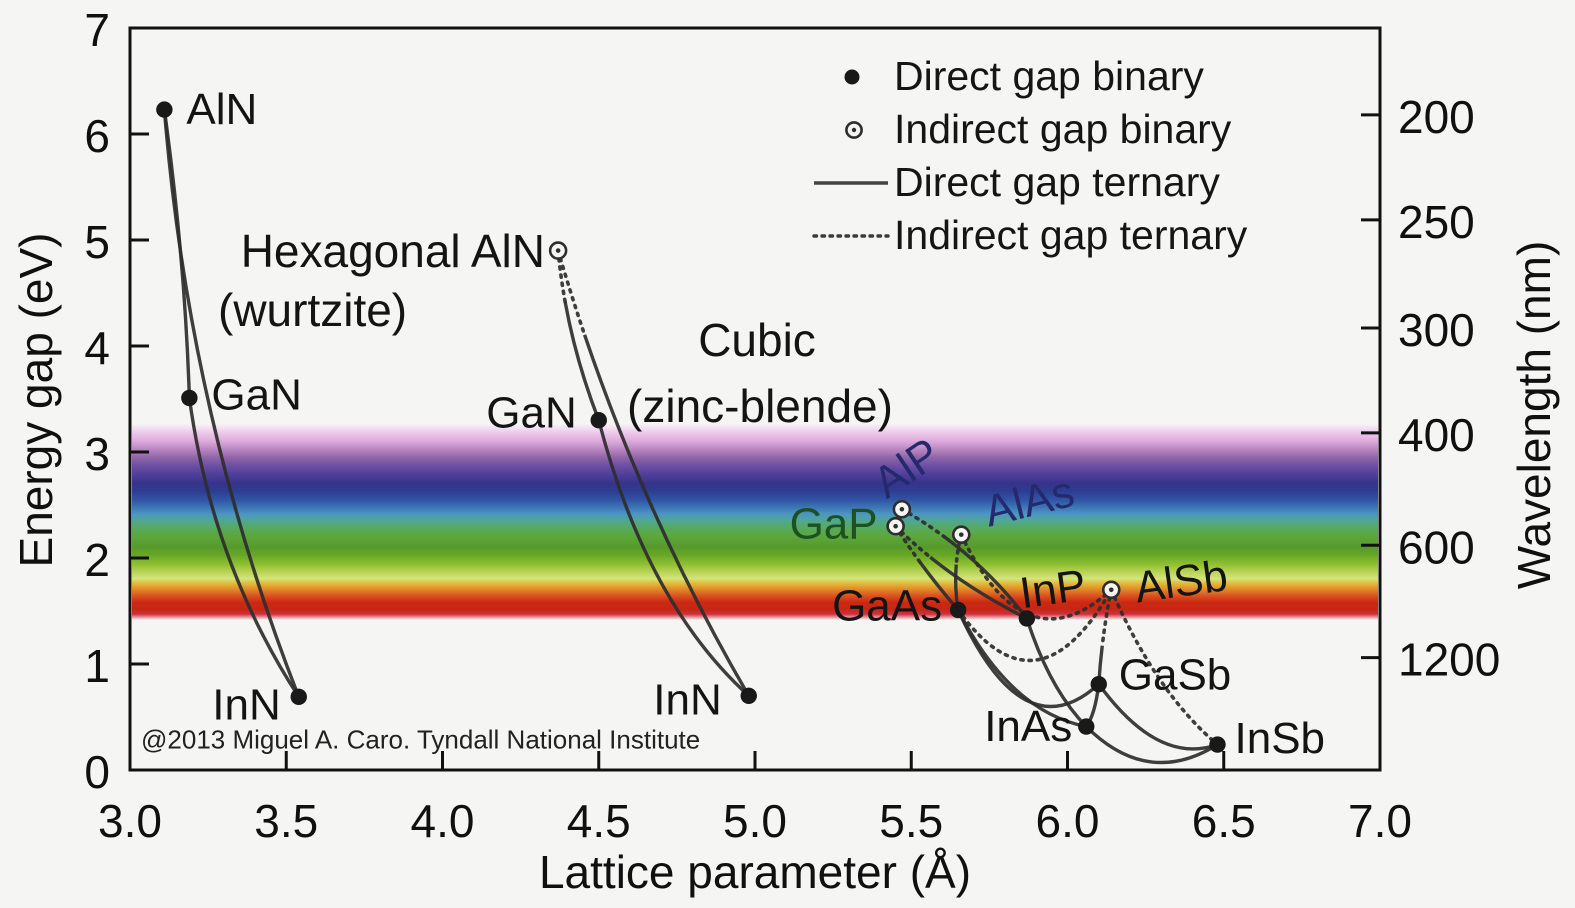 The height and width of the screenshot is (908, 1575). I want to click on point-InN_c-direct-marker, so click(748, 695).